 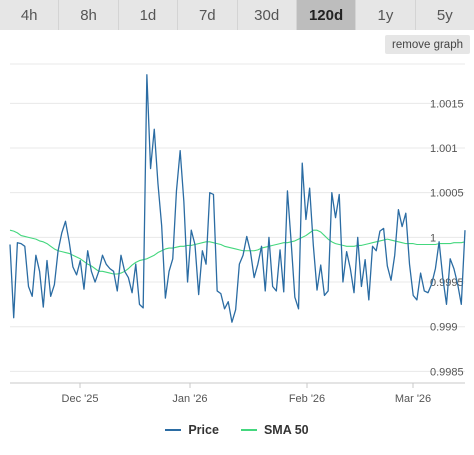 What do you see at coordinates (433, 238) in the screenshot?
I see `y-tick-label: 1` at bounding box center [433, 238].